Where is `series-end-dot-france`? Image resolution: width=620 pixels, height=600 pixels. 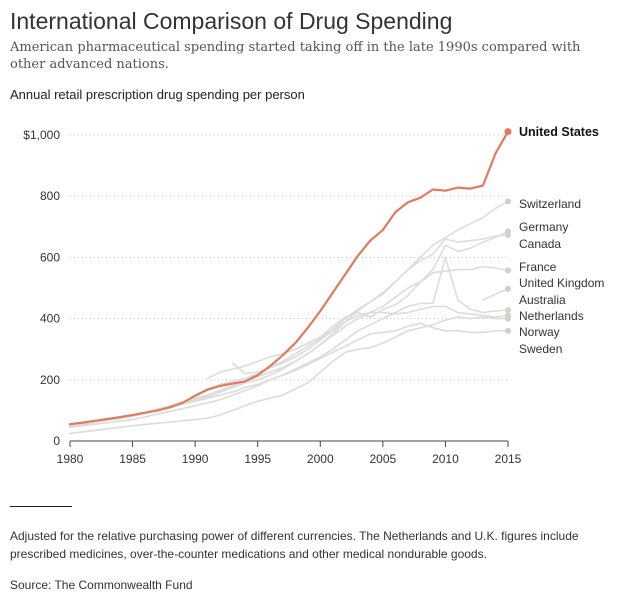
series-end-dot-france is located at coordinates (508, 270).